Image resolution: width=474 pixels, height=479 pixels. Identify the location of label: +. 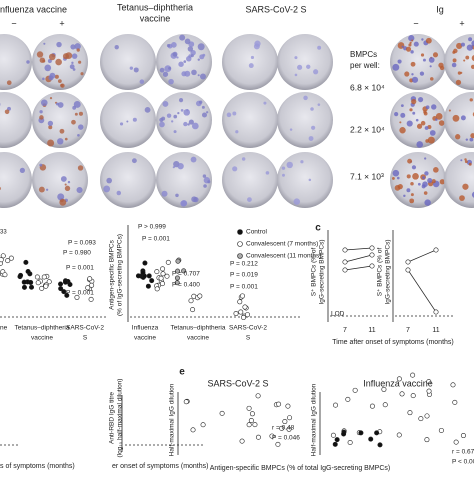
(61, 23).